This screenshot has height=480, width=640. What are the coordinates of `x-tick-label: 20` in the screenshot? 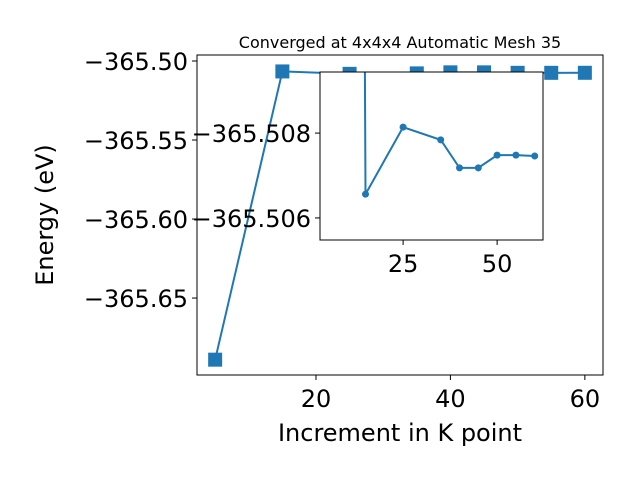 It's located at (316, 399).